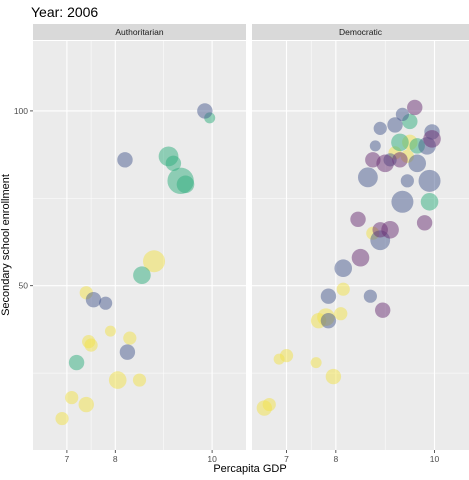  What do you see at coordinates (6, 245) in the screenshot?
I see `y-axis-title: Secondary school enrollment` at bounding box center [6, 245].